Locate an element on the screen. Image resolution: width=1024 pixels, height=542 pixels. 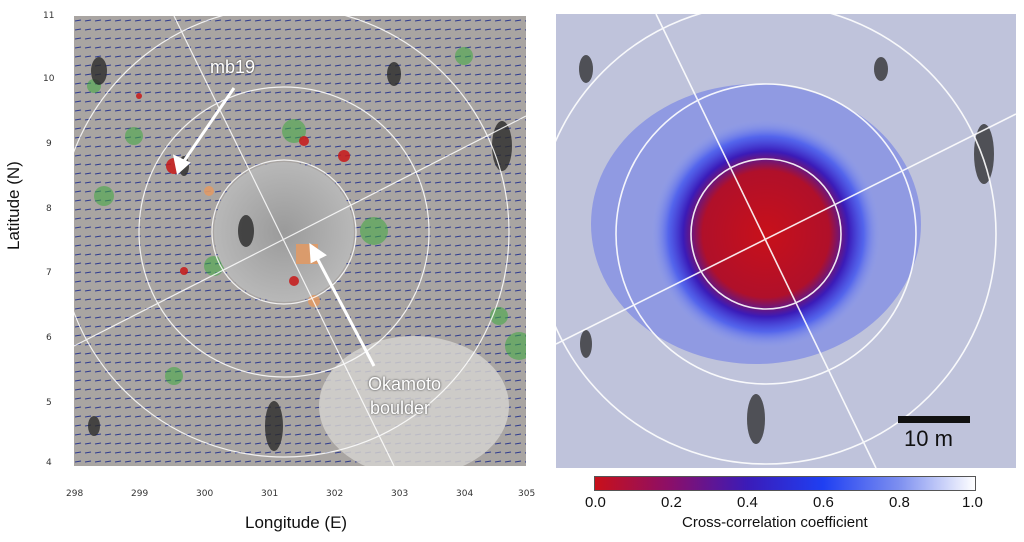
colorbar-tick-label: 1.0 is located at coordinates (972, 502).